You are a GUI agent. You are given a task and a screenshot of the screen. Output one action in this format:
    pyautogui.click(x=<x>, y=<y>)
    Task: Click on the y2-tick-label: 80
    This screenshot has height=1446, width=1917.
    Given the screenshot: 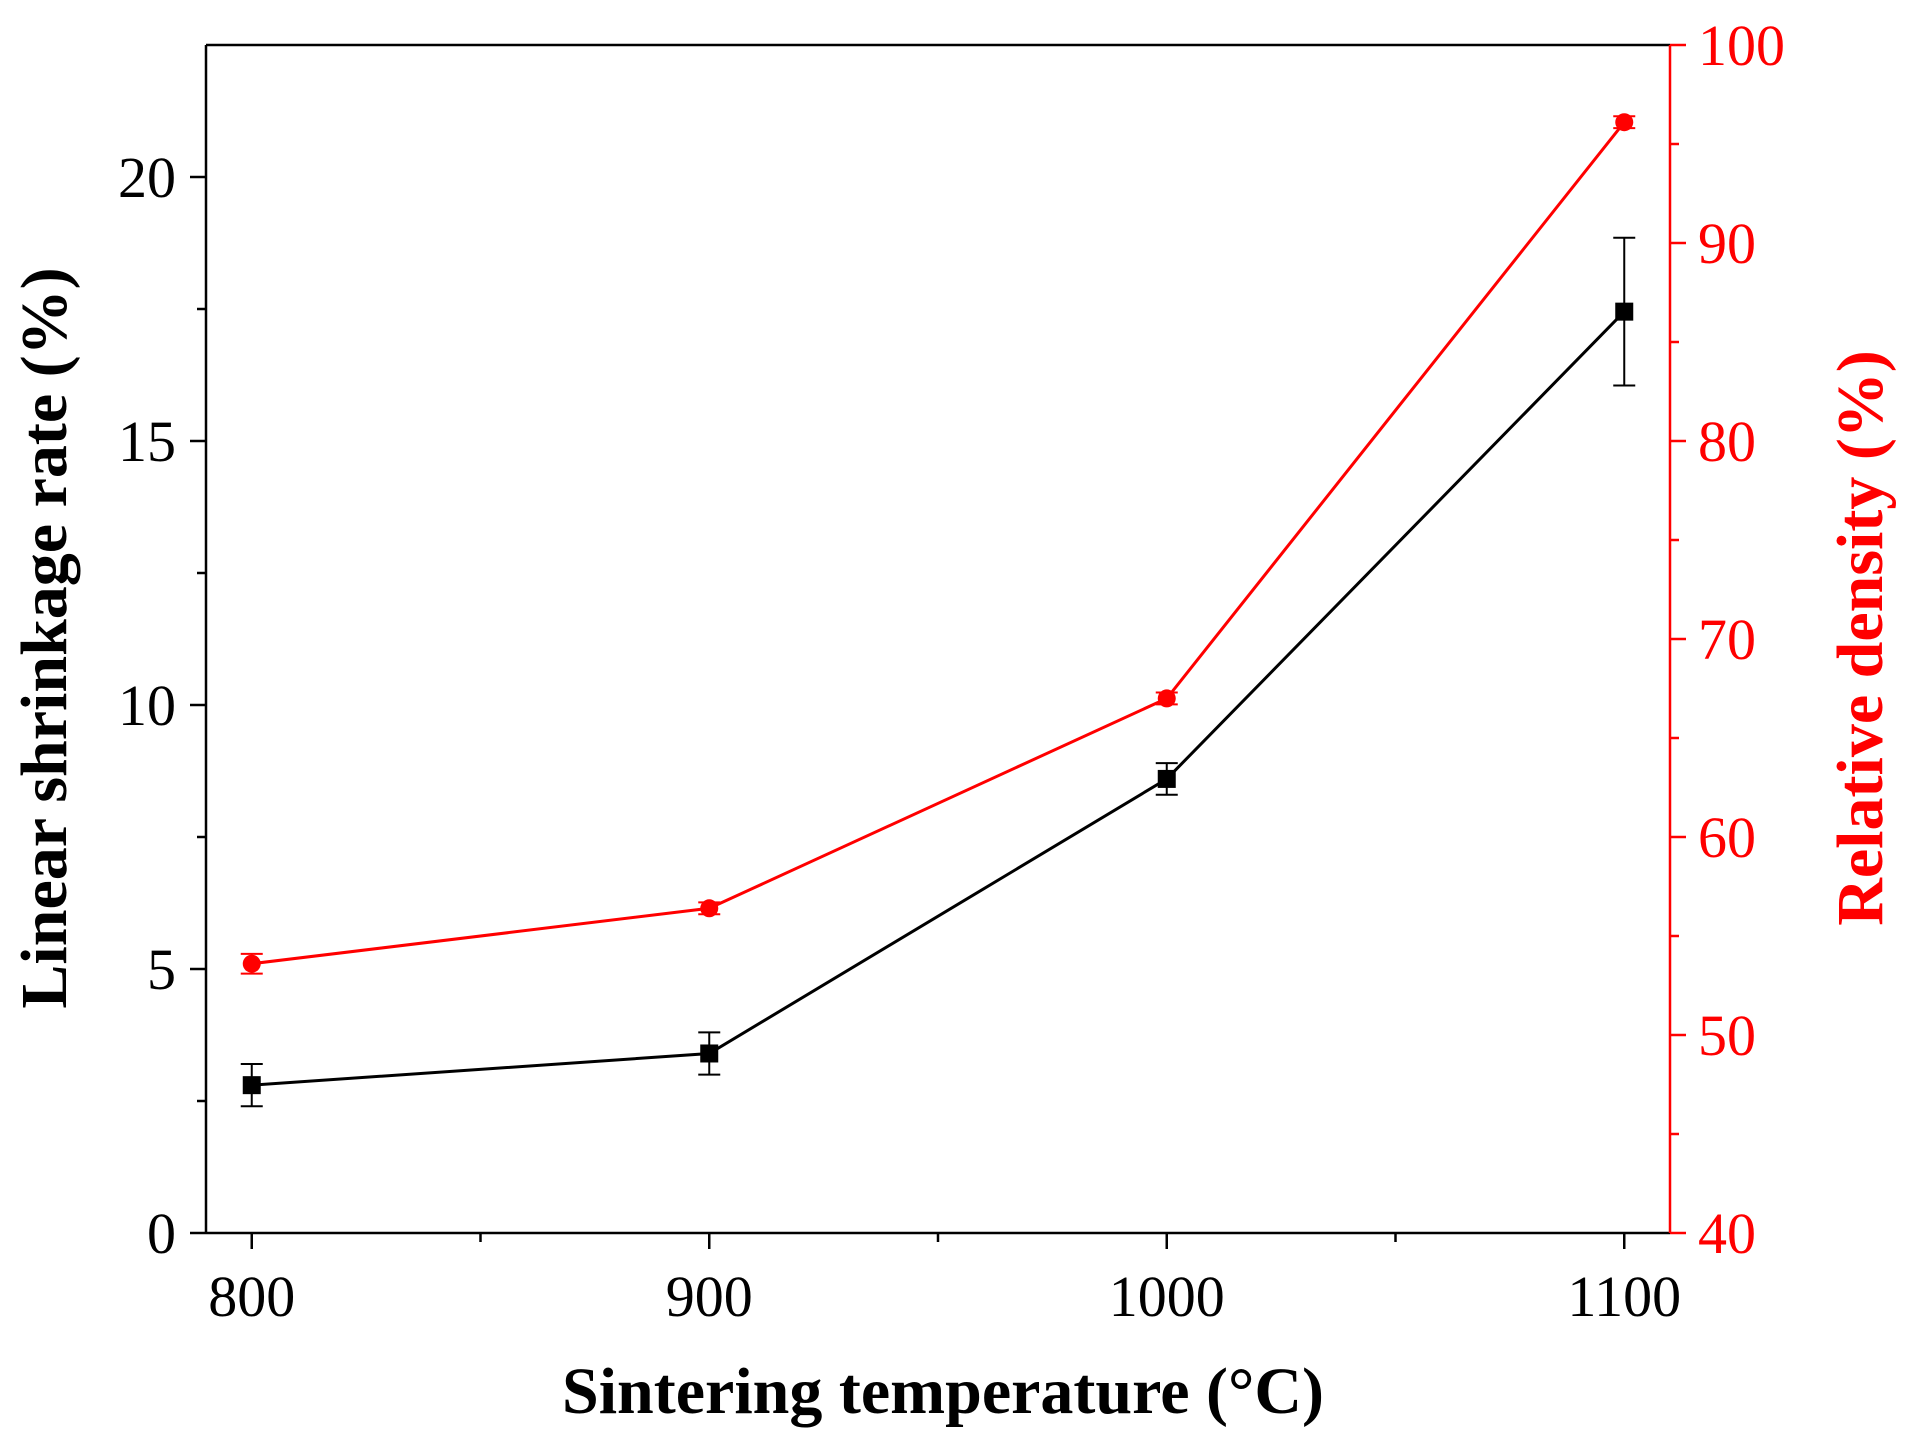 What is the action you would take?
    pyautogui.click(x=1727, y=441)
    